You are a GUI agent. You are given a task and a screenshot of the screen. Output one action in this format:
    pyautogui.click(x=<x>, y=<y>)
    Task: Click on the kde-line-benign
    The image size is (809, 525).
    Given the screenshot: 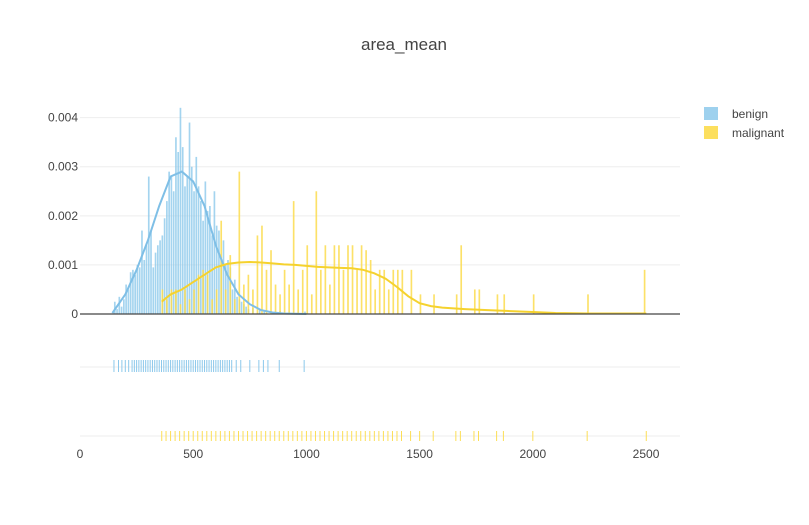 What is the action you would take?
    pyautogui.click(x=209, y=242)
    